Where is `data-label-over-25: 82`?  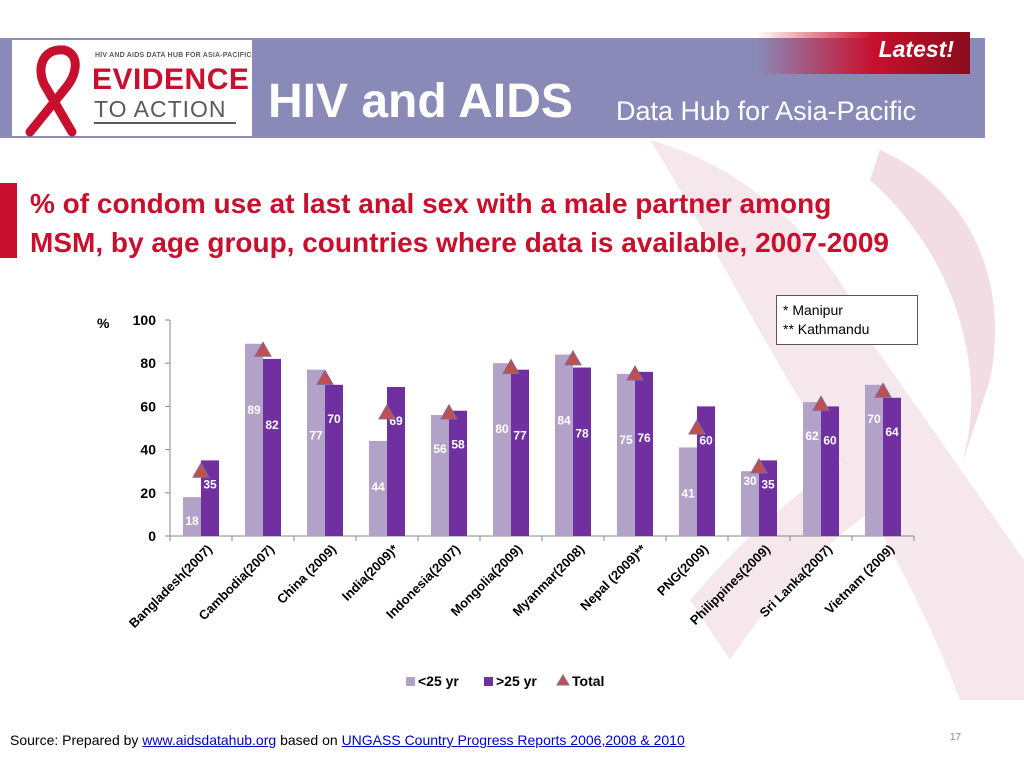 data-label-over-25: 82 is located at coordinates (272, 425).